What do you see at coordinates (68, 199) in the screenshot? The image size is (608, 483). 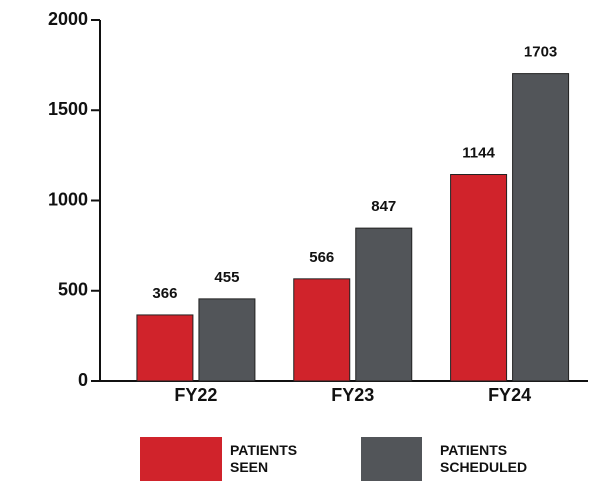 I see `y-tick-label: 1000` at bounding box center [68, 199].